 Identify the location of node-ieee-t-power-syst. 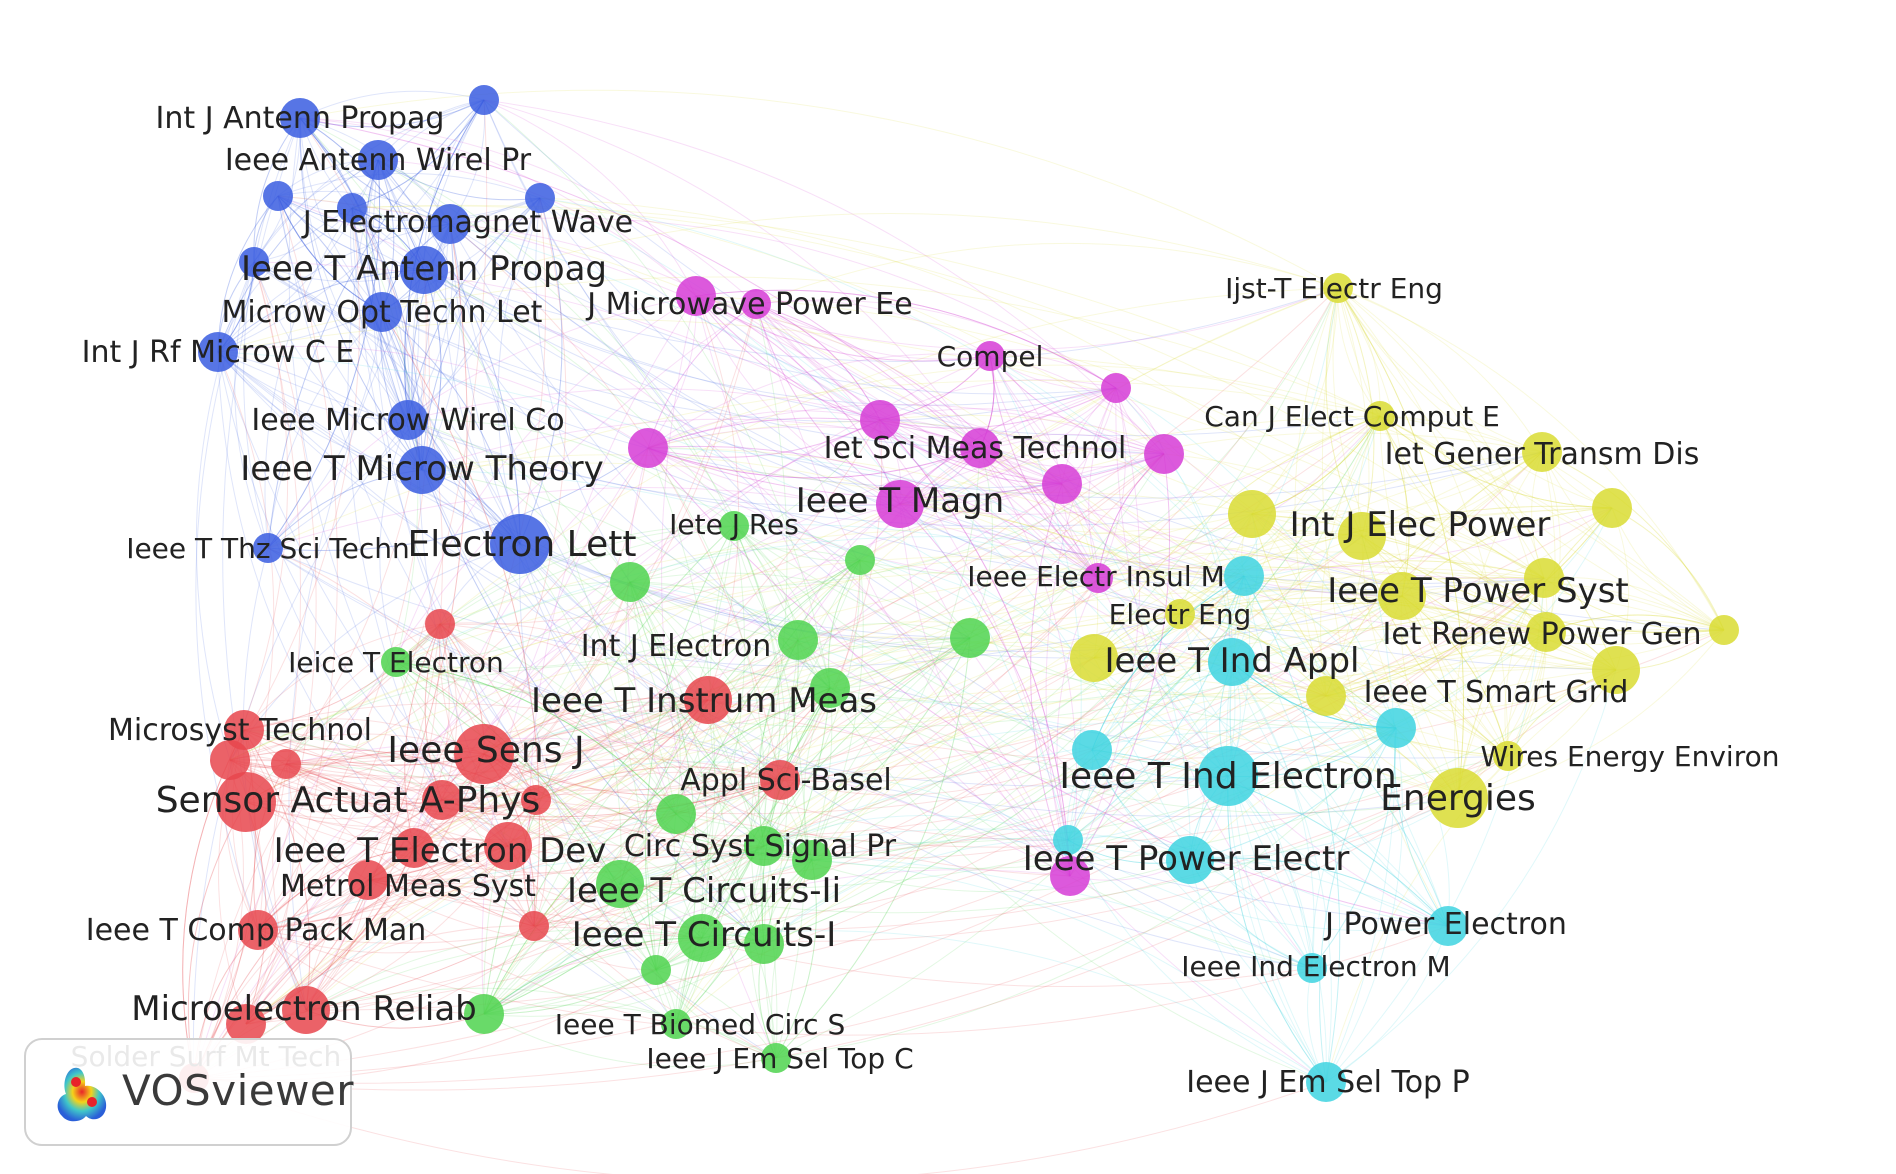
(1402, 596).